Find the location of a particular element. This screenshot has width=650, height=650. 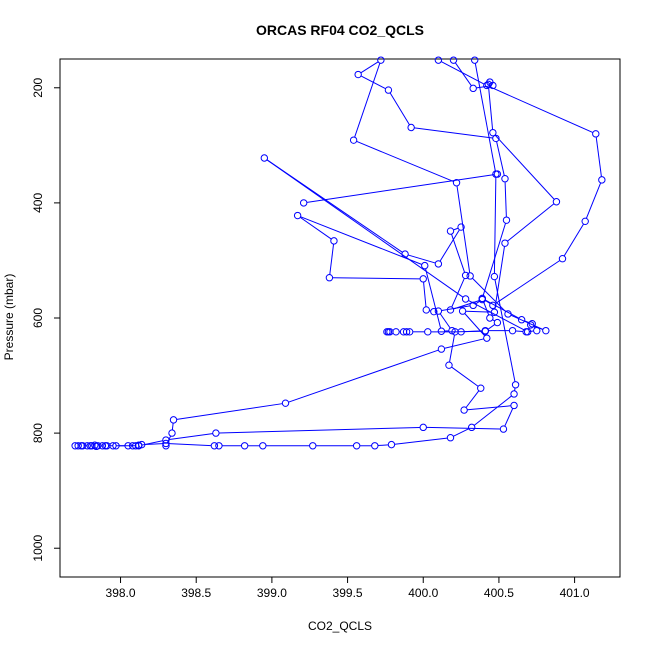

x-tick-label: 401.0 is located at coordinates (575, 593).